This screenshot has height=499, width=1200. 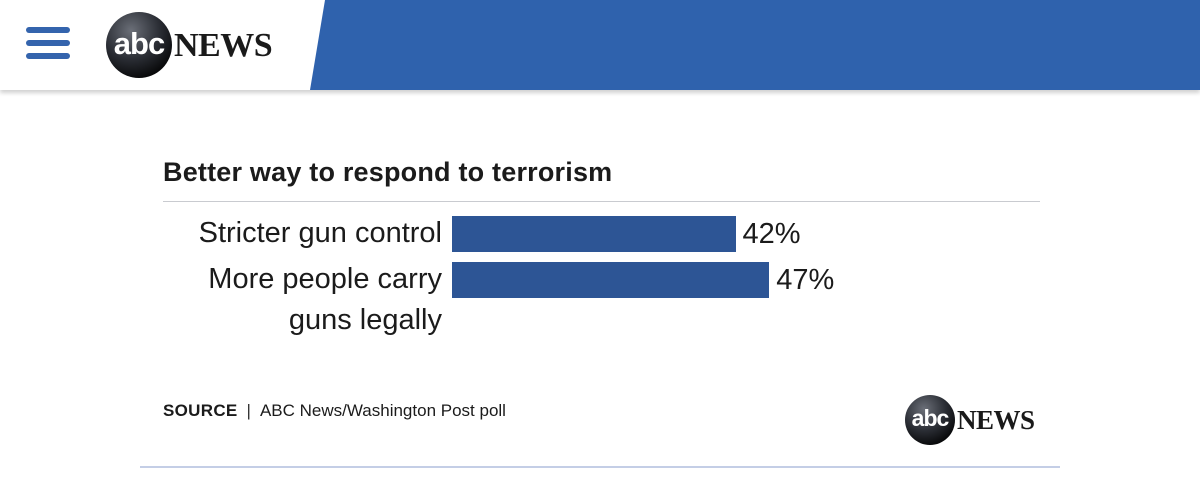 I want to click on category-label-1-line-1: guns legally, so click(x=365, y=320).